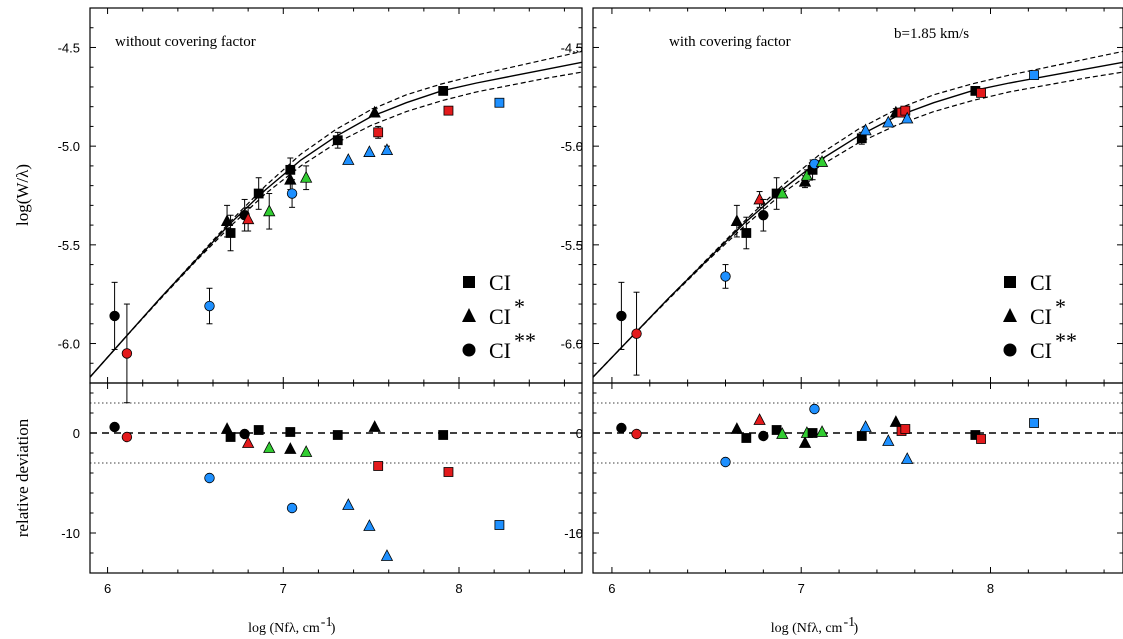 This screenshot has width=1123, height=639. Describe the element at coordinates (469, 315) in the screenshot. I see `panel-left-legend-triangle-marker` at that location.